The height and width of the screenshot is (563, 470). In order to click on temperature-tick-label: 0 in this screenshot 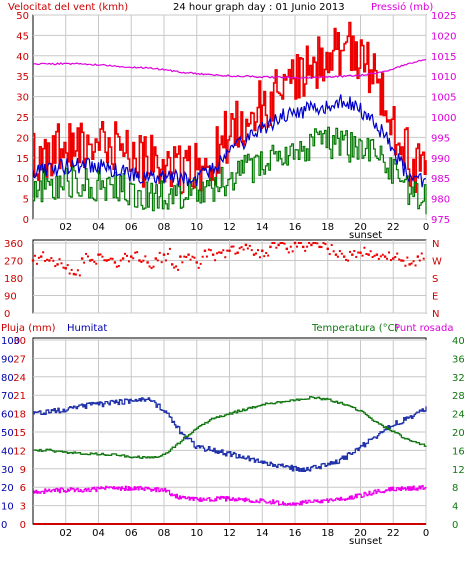, I will do `click(455, 525)`.